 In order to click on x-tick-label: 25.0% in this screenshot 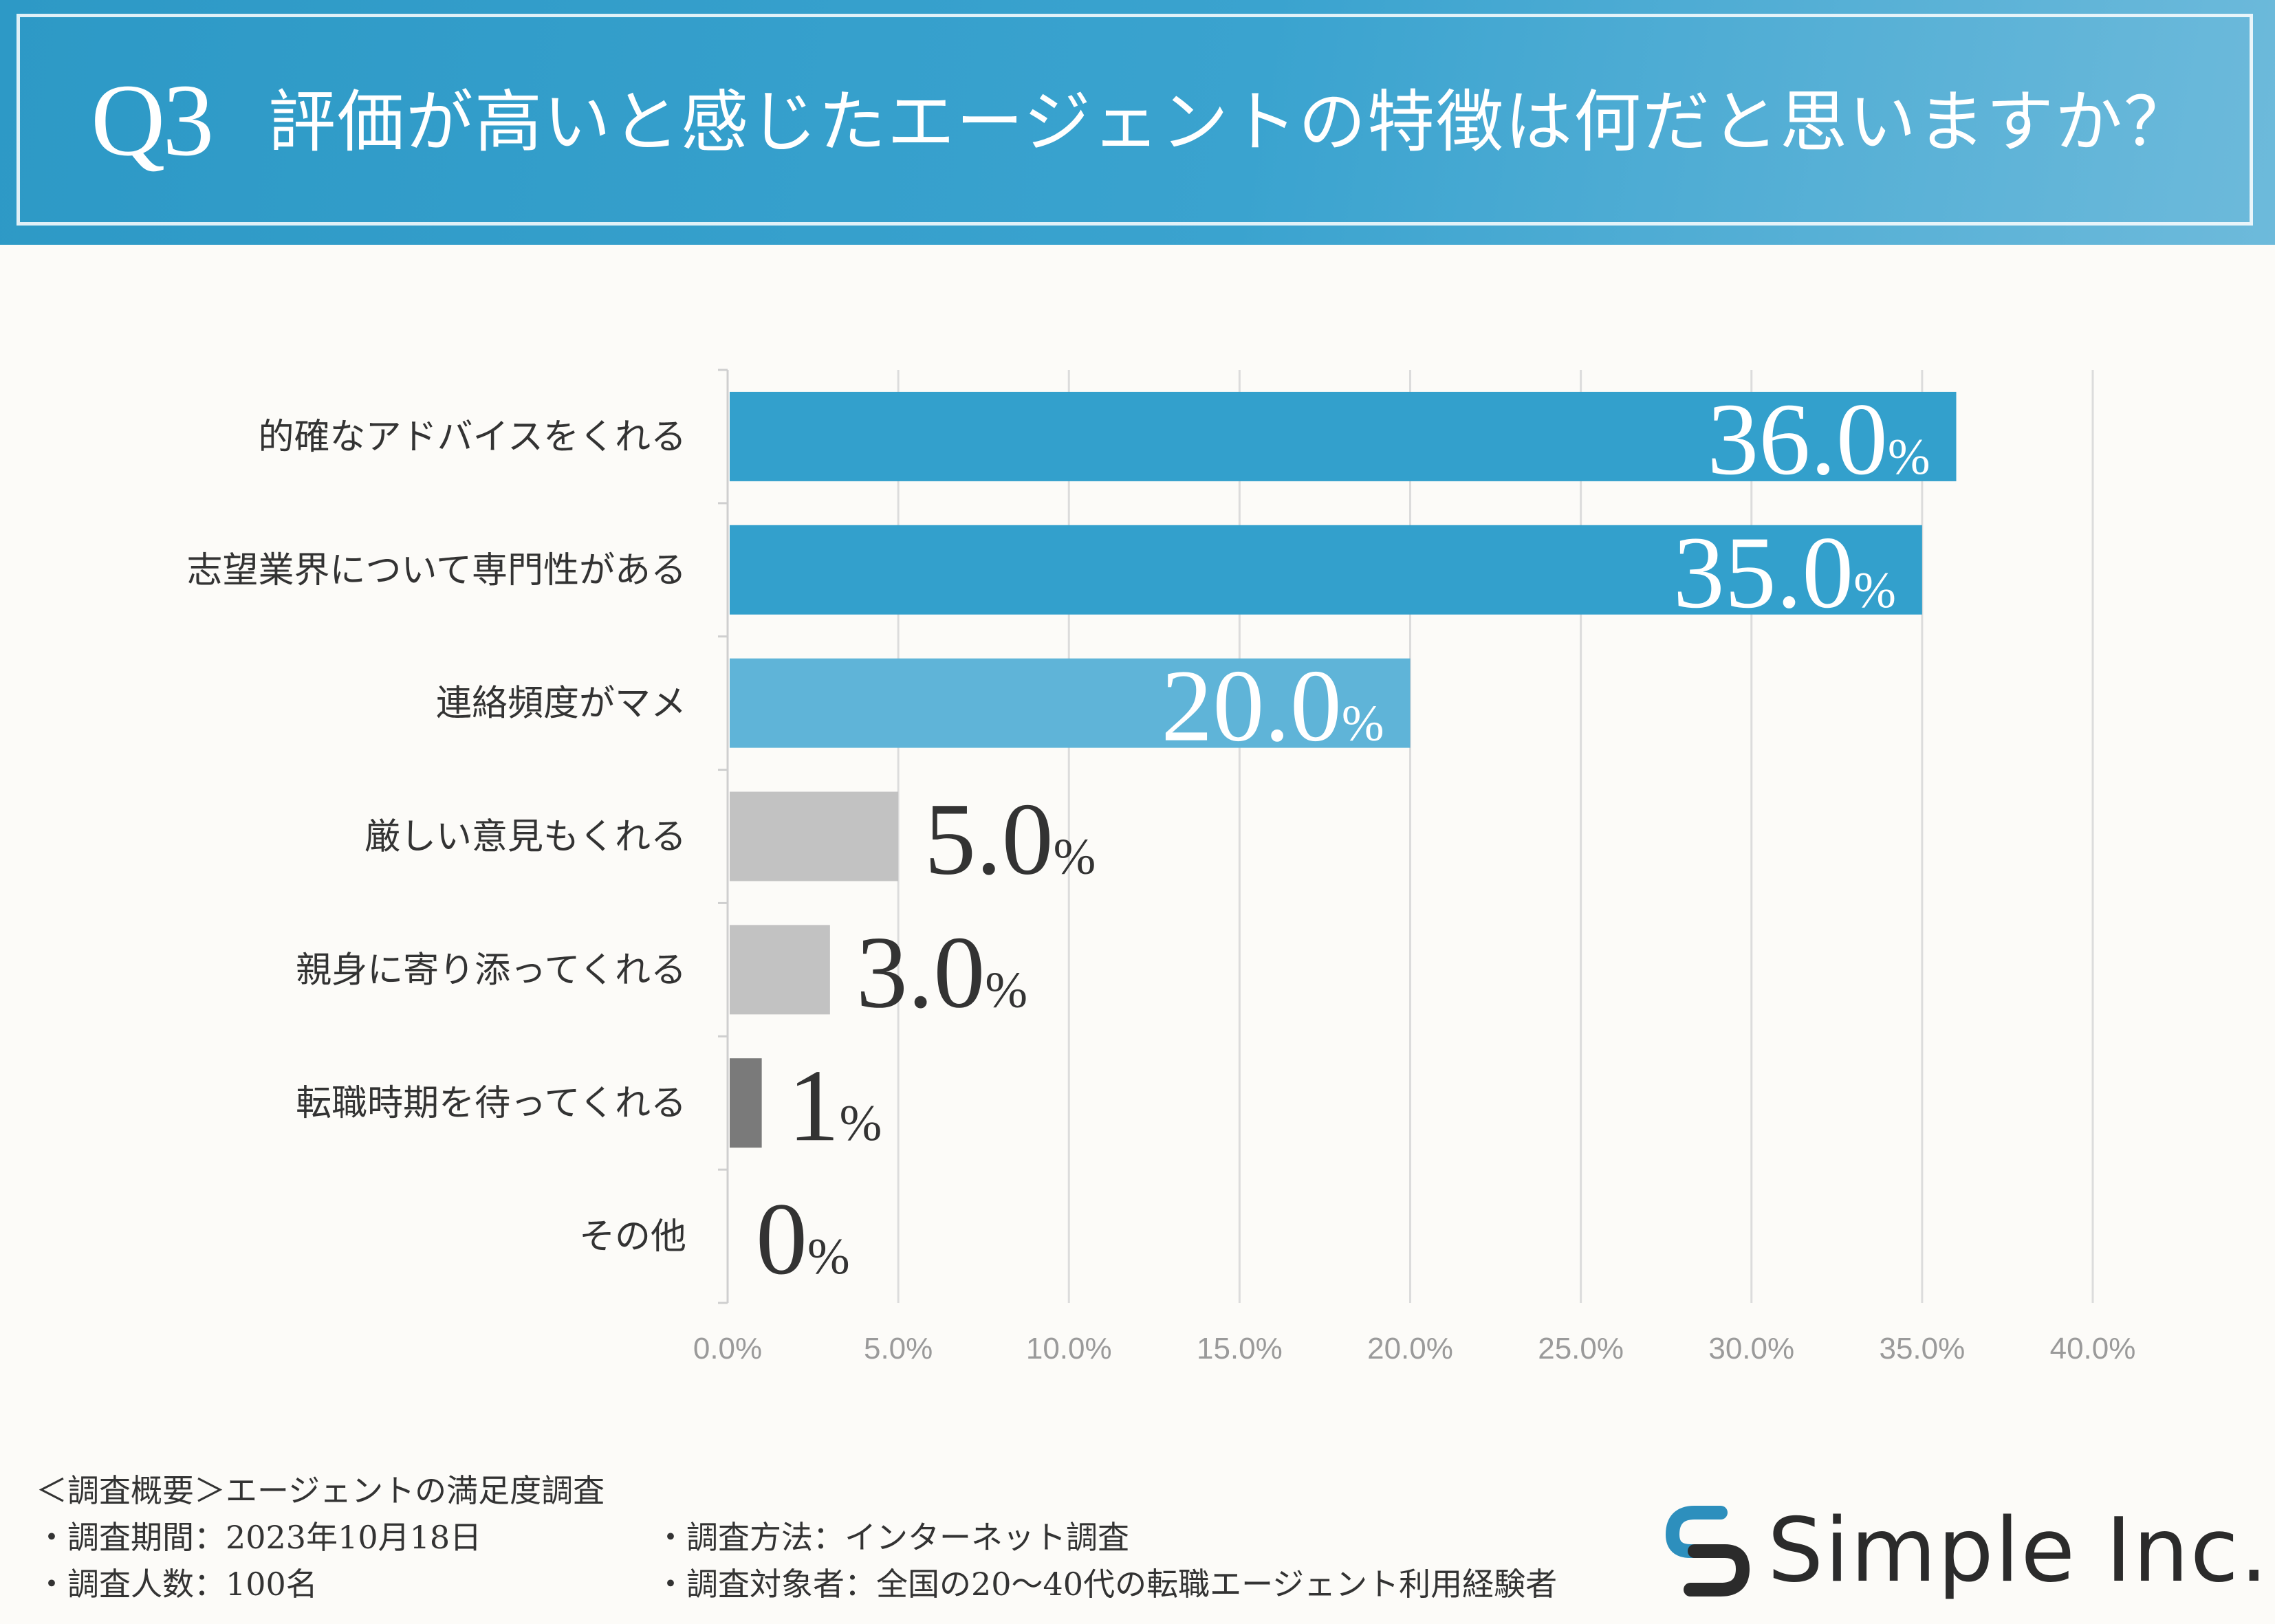, I will do `click(1581, 1348)`.